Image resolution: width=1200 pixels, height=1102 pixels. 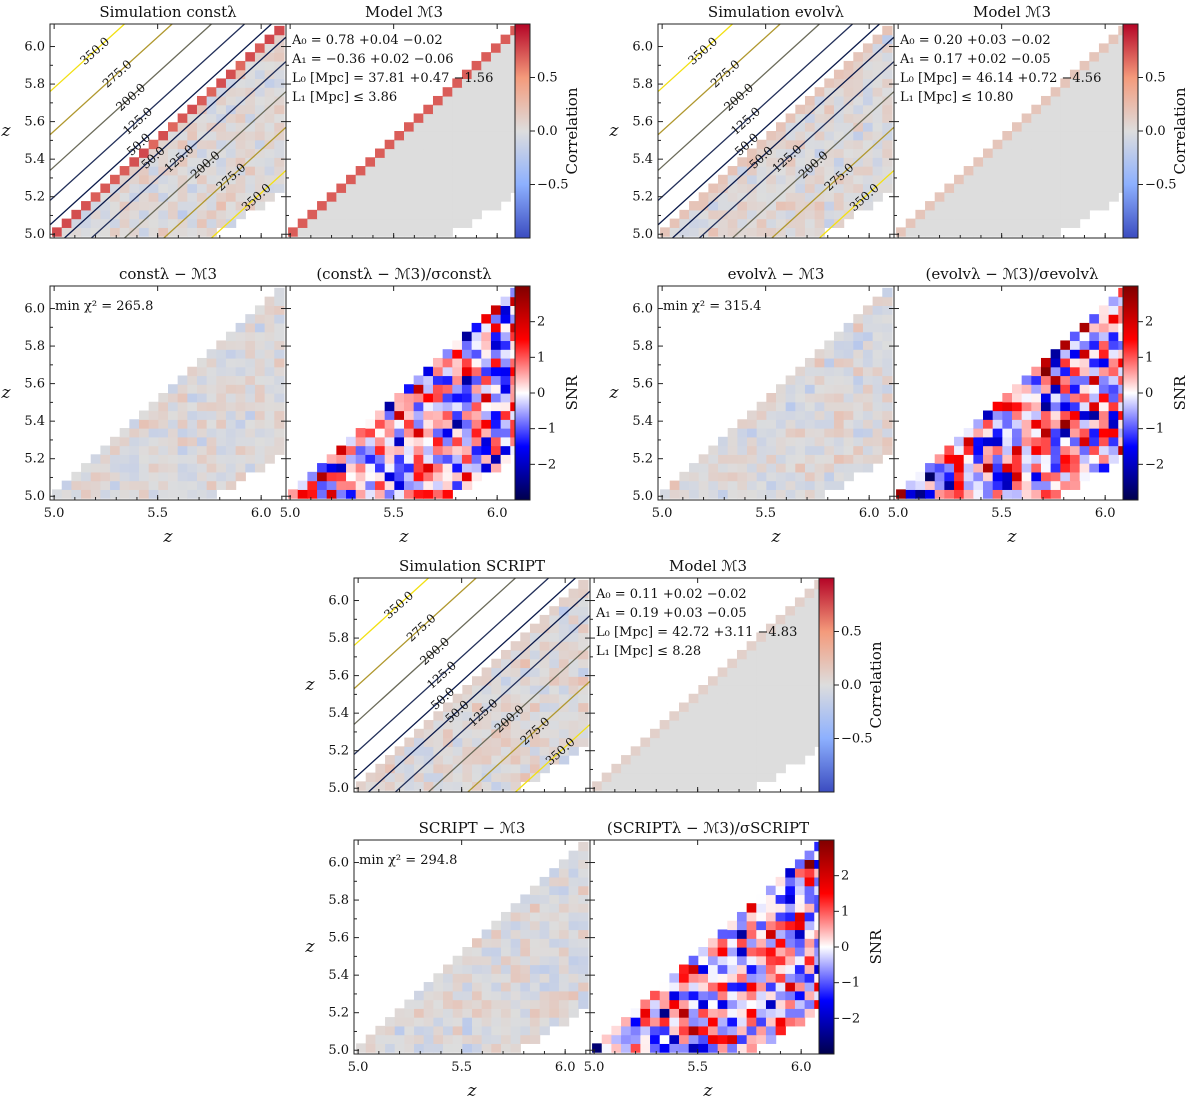 What do you see at coordinates (725, 73) in the screenshot?
I see `contour-label: 275.0` at bounding box center [725, 73].